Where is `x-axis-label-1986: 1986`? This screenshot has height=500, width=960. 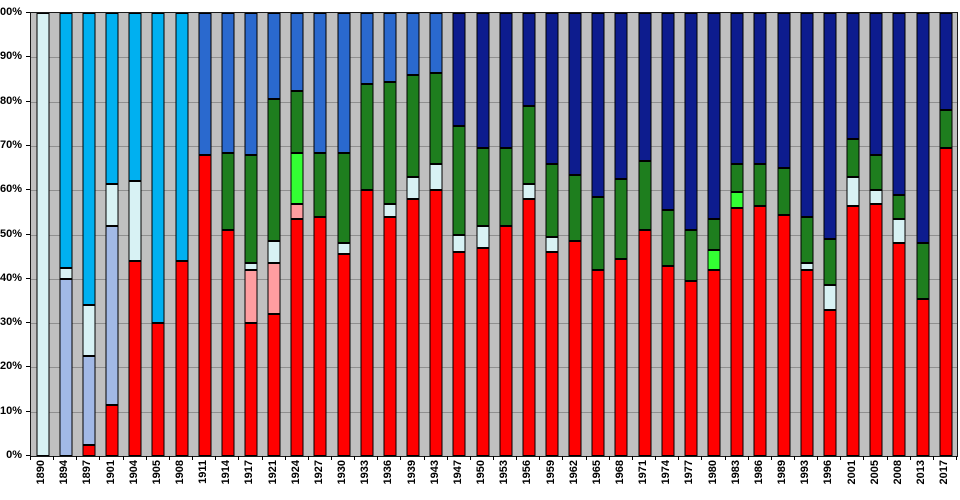 x-axis-label-1986: 1986 is located at coordinates (758, 472).